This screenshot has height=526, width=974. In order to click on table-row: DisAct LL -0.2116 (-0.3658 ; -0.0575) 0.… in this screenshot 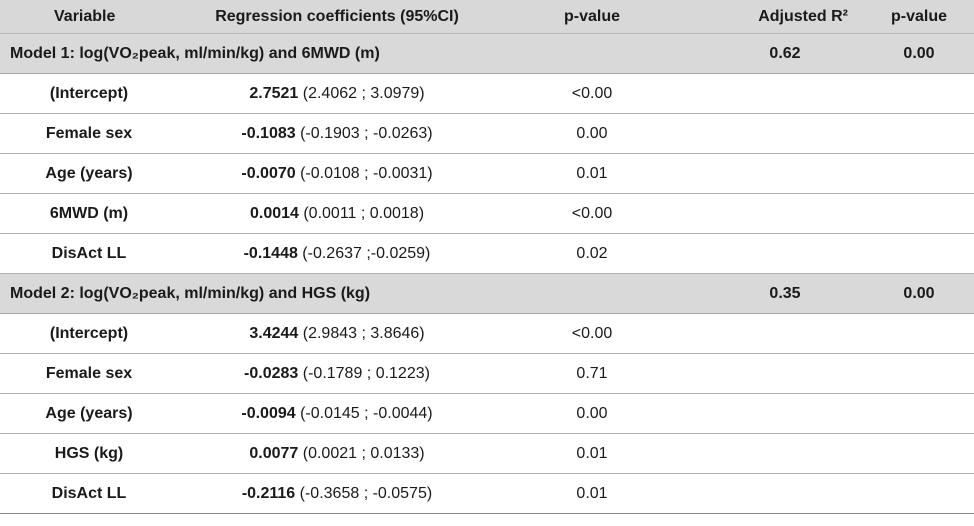, I will do `click(487, 493)`.